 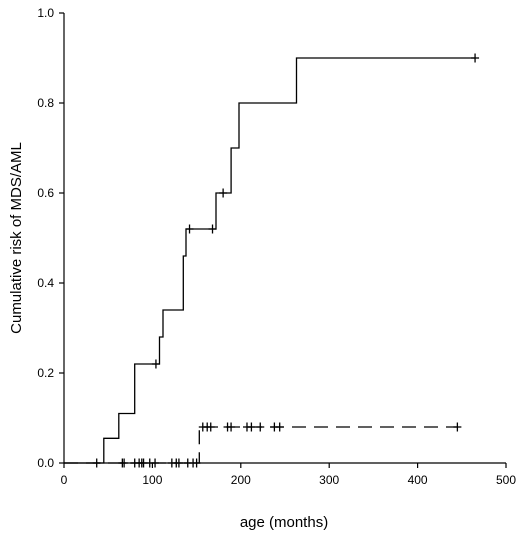 What do you see at coordinates (64, 480) in the screenshot?
I see `x-tick-label: 0` at bounding box center [64, 480].